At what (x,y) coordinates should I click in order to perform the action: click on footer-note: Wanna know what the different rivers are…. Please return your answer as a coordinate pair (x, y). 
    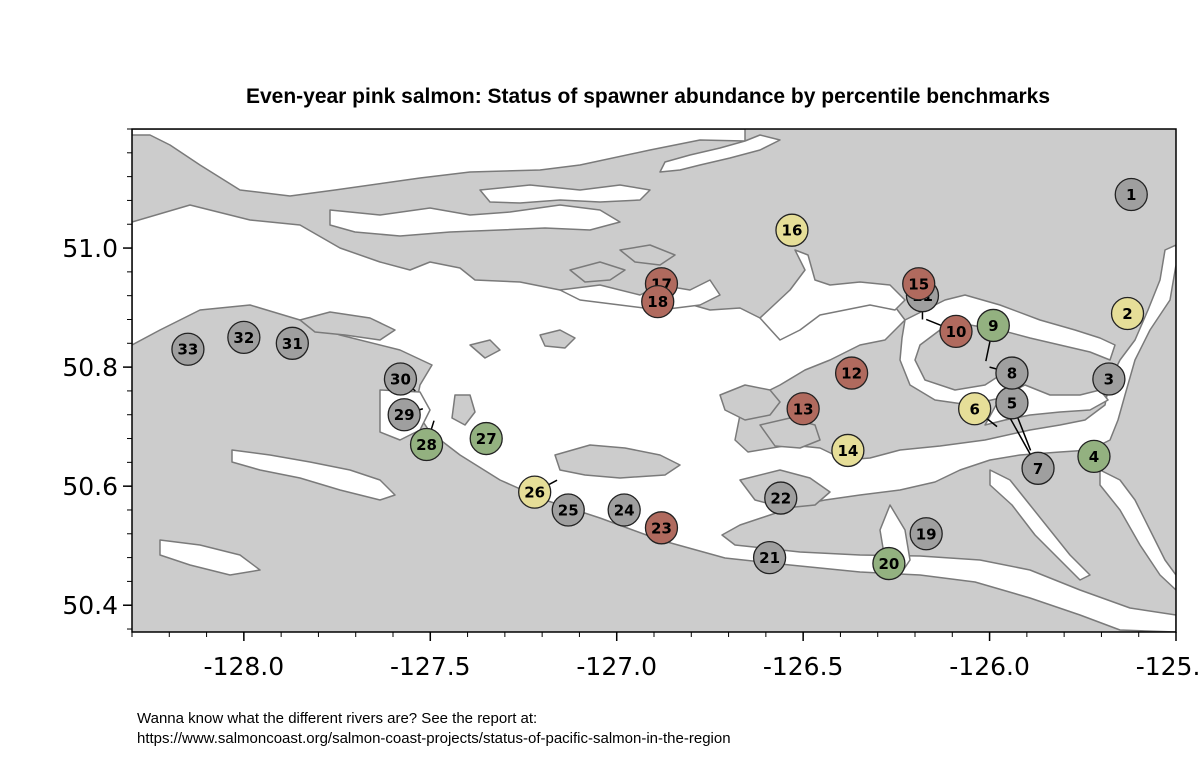
    Looking at the image, I should click on (434, 729).